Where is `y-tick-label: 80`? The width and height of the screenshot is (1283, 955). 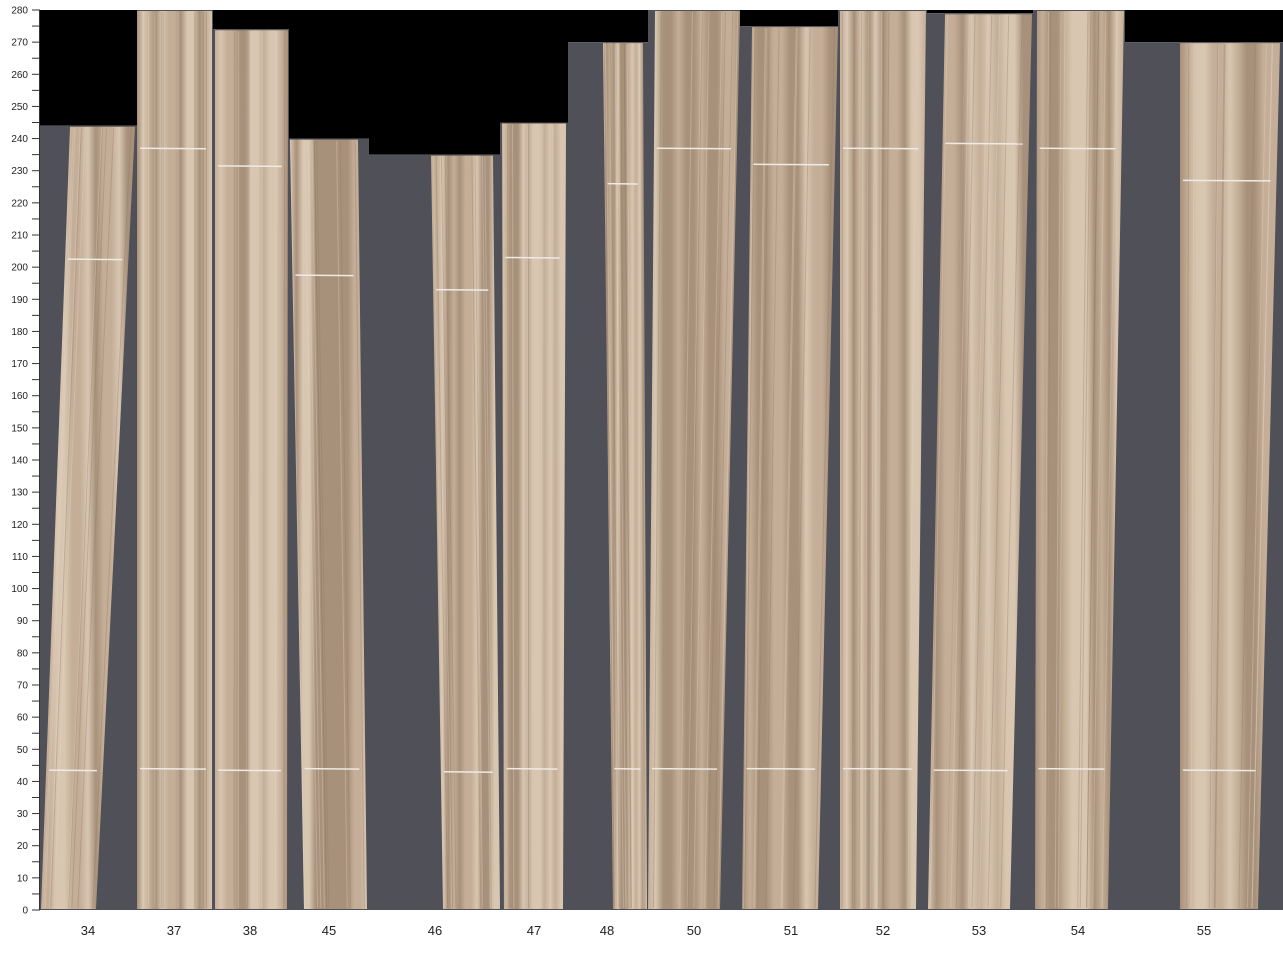 y-tick-label: 80 is located at coordinates (23, 653).